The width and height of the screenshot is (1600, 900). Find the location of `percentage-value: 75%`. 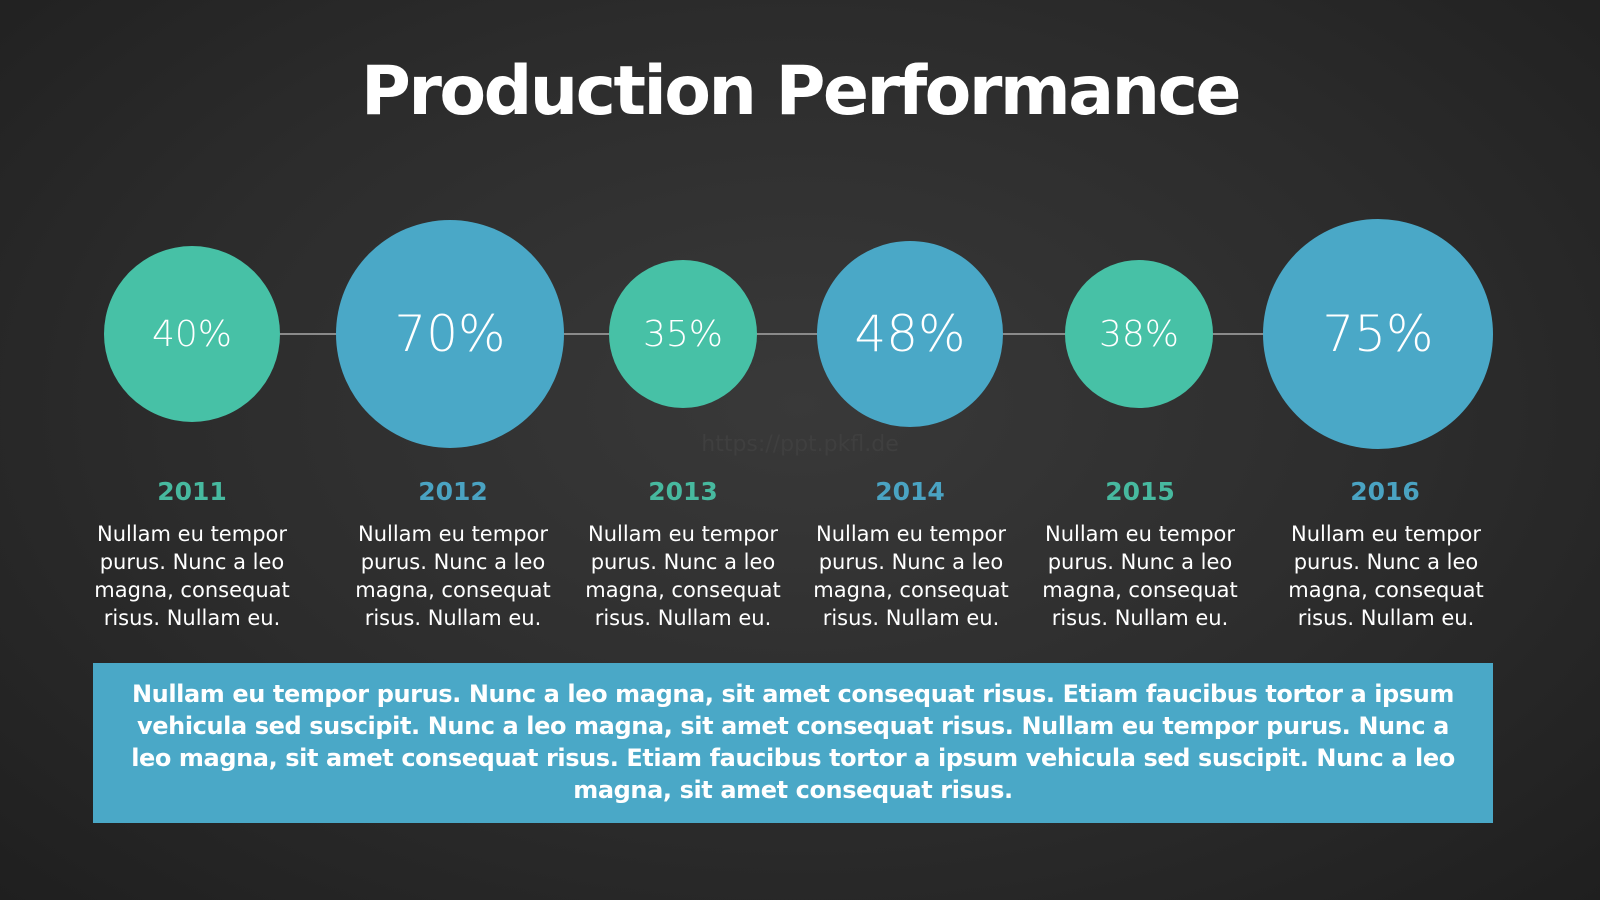

percentage-value: 75% is located at coordinates (1378, 334).